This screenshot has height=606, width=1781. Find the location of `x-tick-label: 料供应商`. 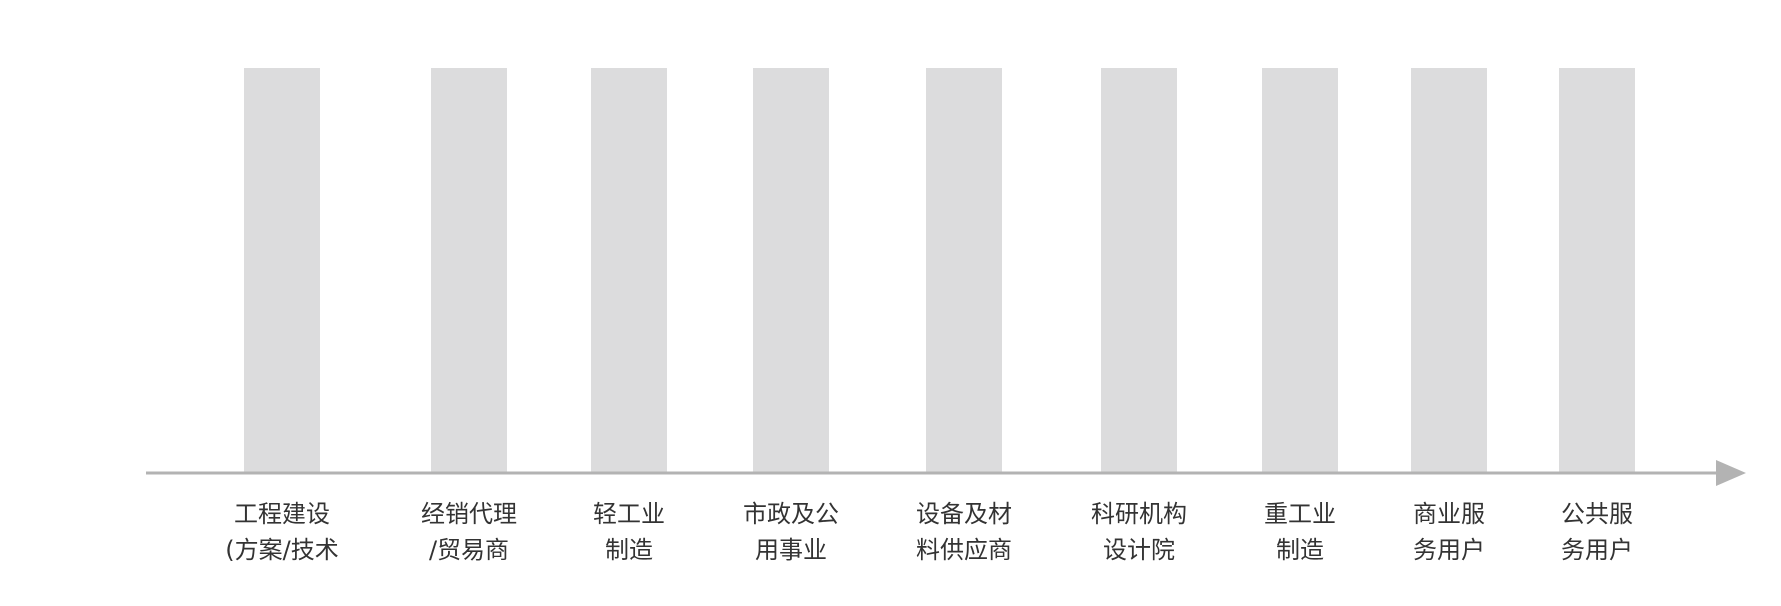

x-tick-label: 料供应商 is located at coordinates (964, 550).